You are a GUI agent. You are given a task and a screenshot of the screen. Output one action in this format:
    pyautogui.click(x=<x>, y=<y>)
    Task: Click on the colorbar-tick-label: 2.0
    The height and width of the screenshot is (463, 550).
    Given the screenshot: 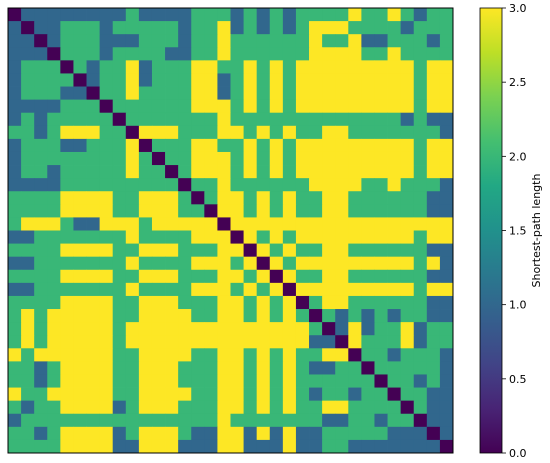 What is the action you would take?
    pyautogui.click(x=518, y=156)
    